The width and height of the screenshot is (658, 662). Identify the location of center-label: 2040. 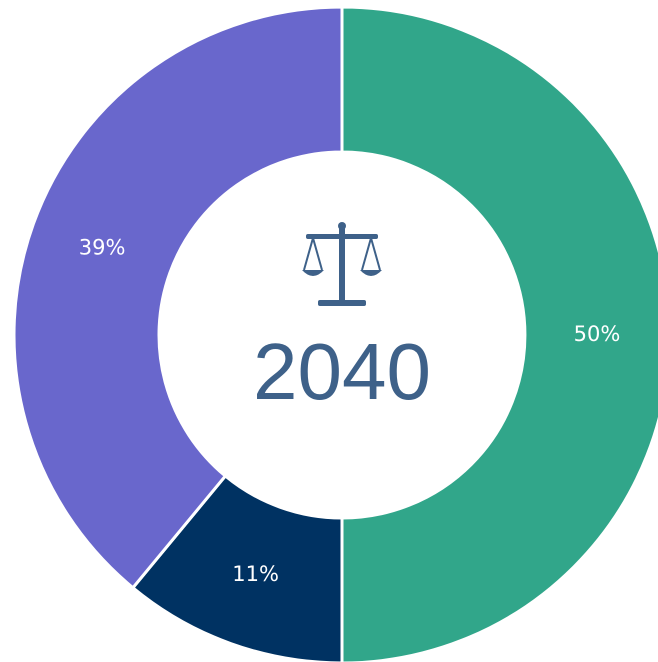
(342, 371).